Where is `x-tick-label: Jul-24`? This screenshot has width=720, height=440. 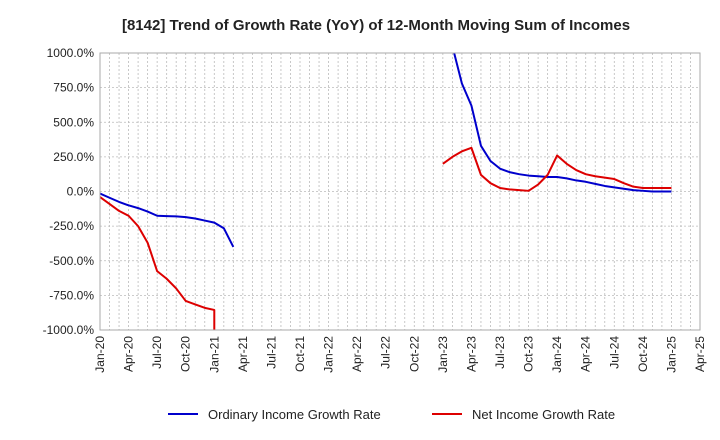
x-tick-label: Jul-24 is located at coordinates (614, 352).